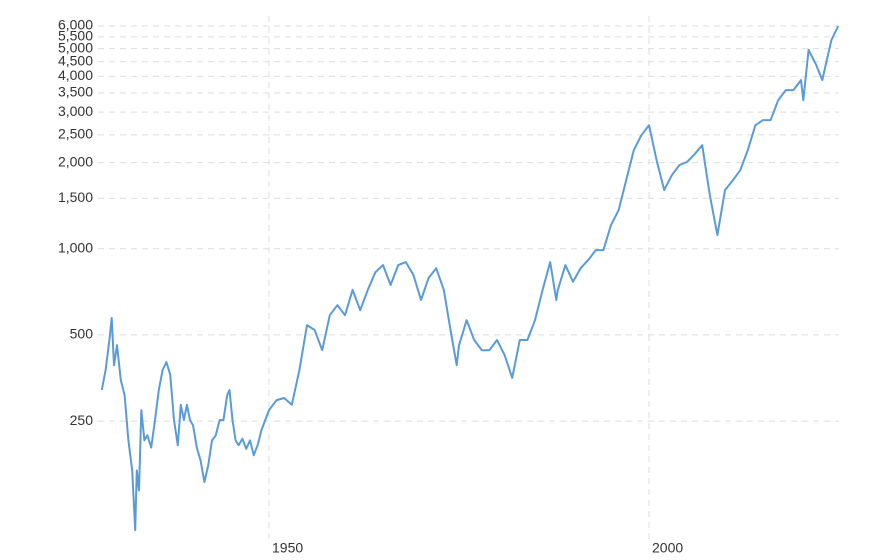 Image resolution: width=888 pixels, height=560 pixels. Describe the element at coordinates (75, 161) in the screenshot. I see `y-tick-label: 2,000` at that location.